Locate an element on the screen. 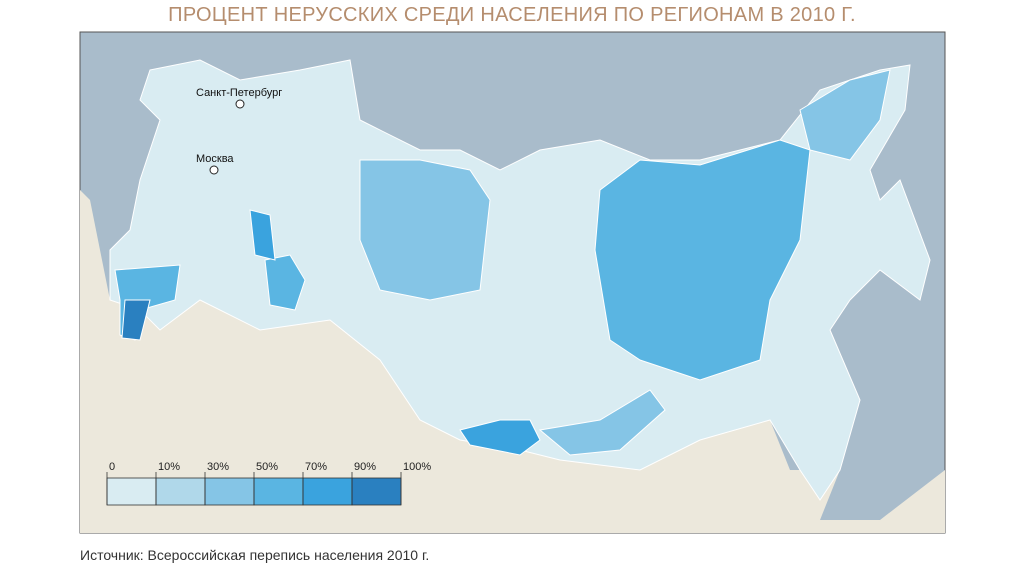  city-label: Санкт-Петербург is located at coordinates (239, 93).